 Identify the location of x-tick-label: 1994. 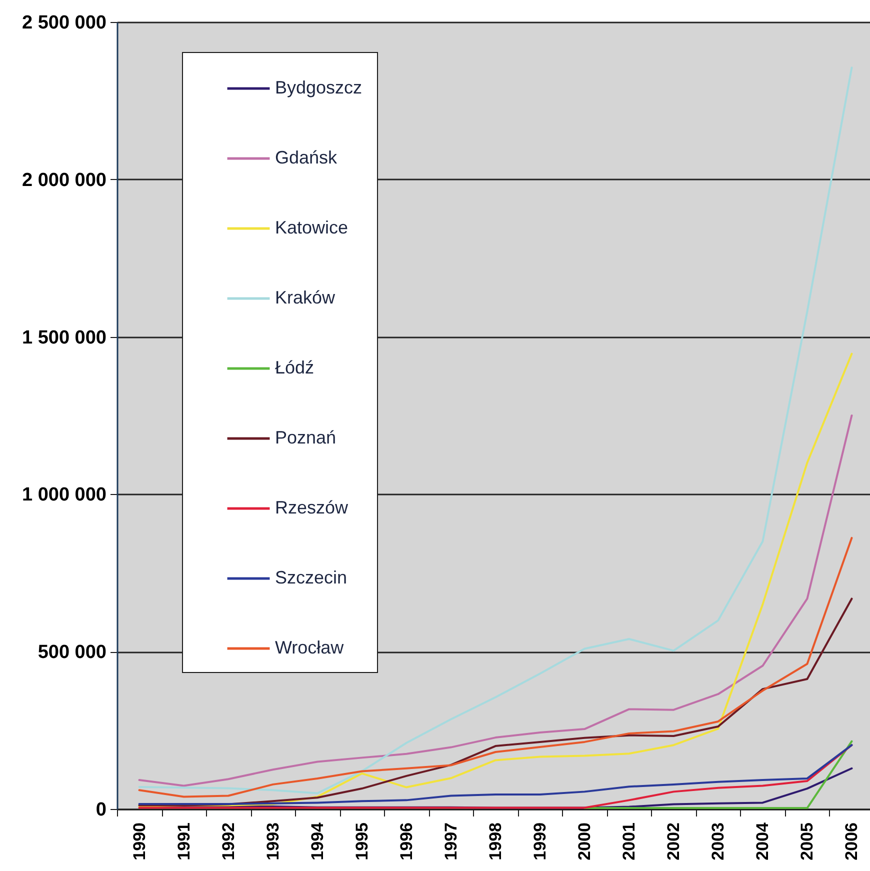
(317, 841).